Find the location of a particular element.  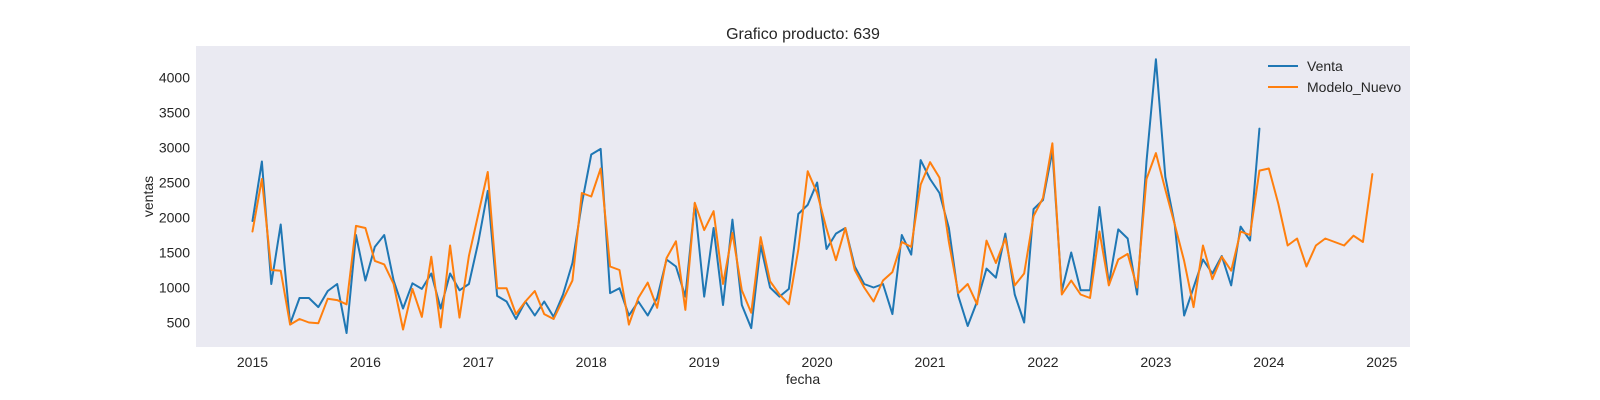

x-tick-label: 2023 is located at coordinates (1155, 362).